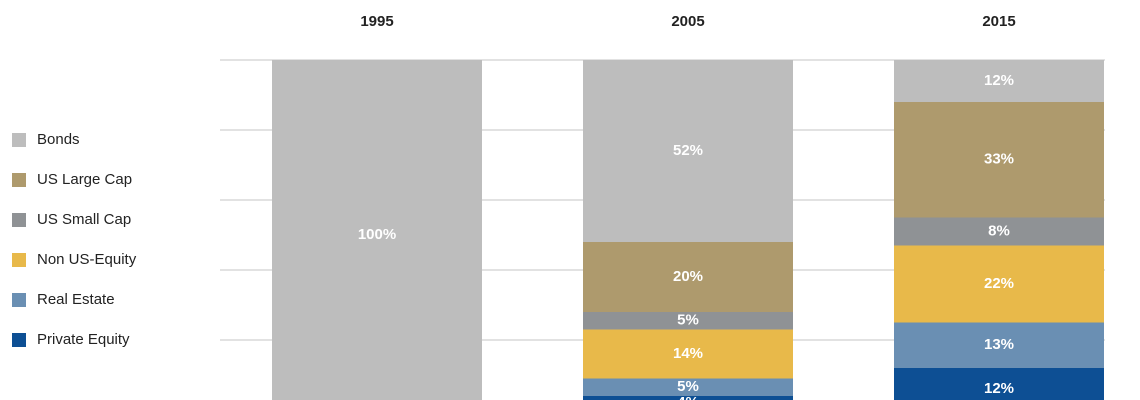 This screenshot has width=1140, height=400. I want to click on legend-label: US Small Cap, so click(84, 219).